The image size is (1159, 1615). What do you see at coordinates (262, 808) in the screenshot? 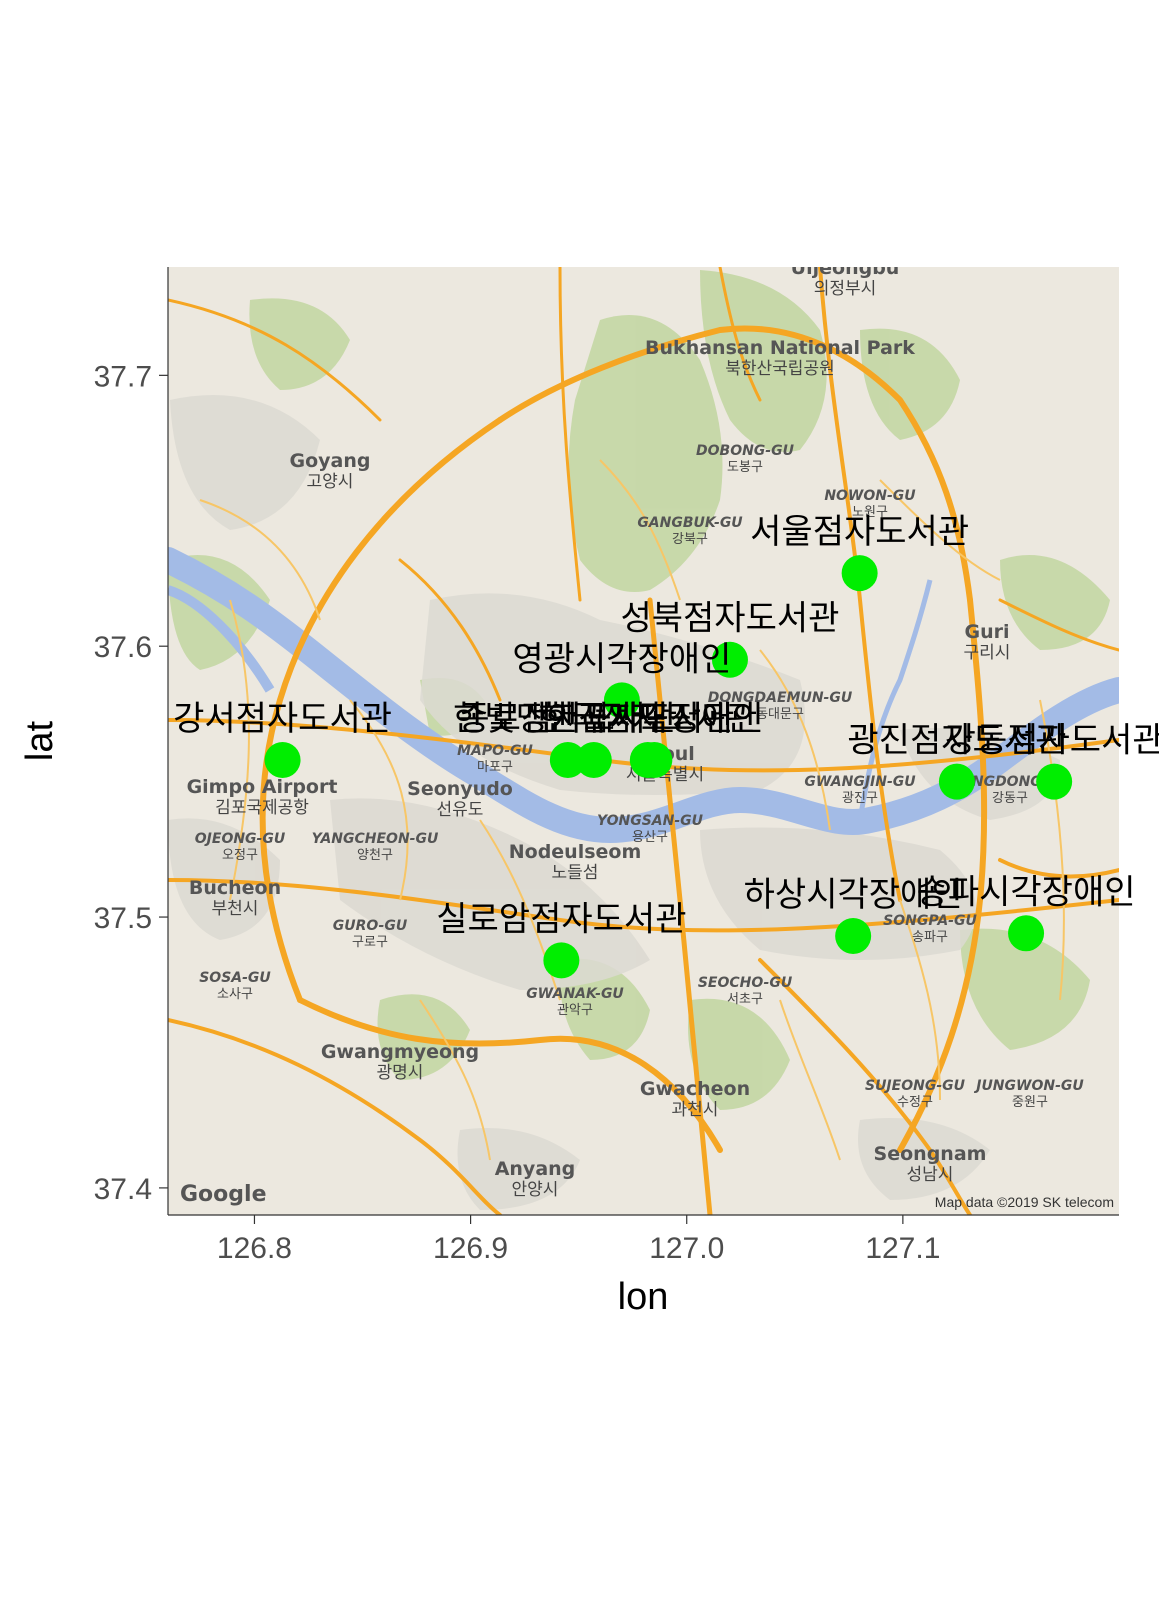
I see `place-name-ko: 김포국제공항` at bounding box center [262, 808].